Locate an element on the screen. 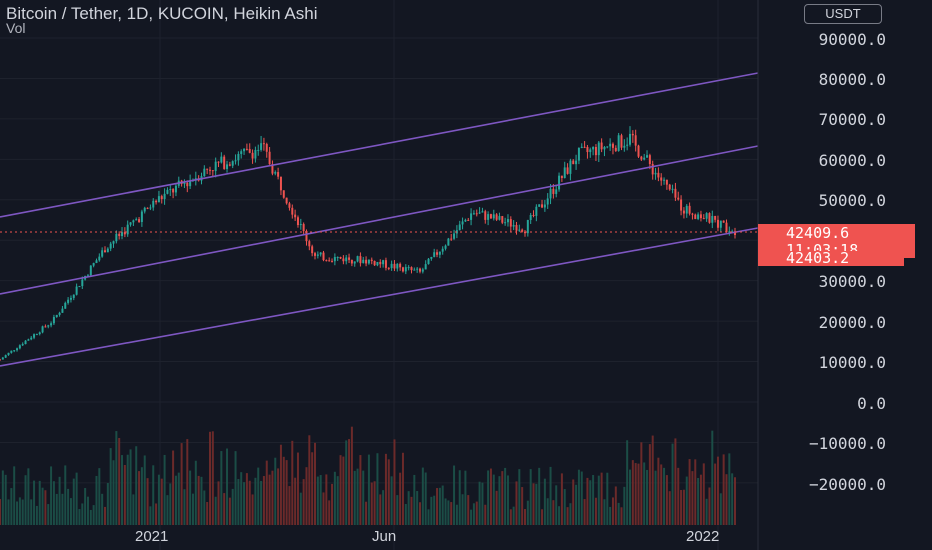 The image size is (932, 550). y-tick-label: 70000.0 is located at coordinates (852, 119).